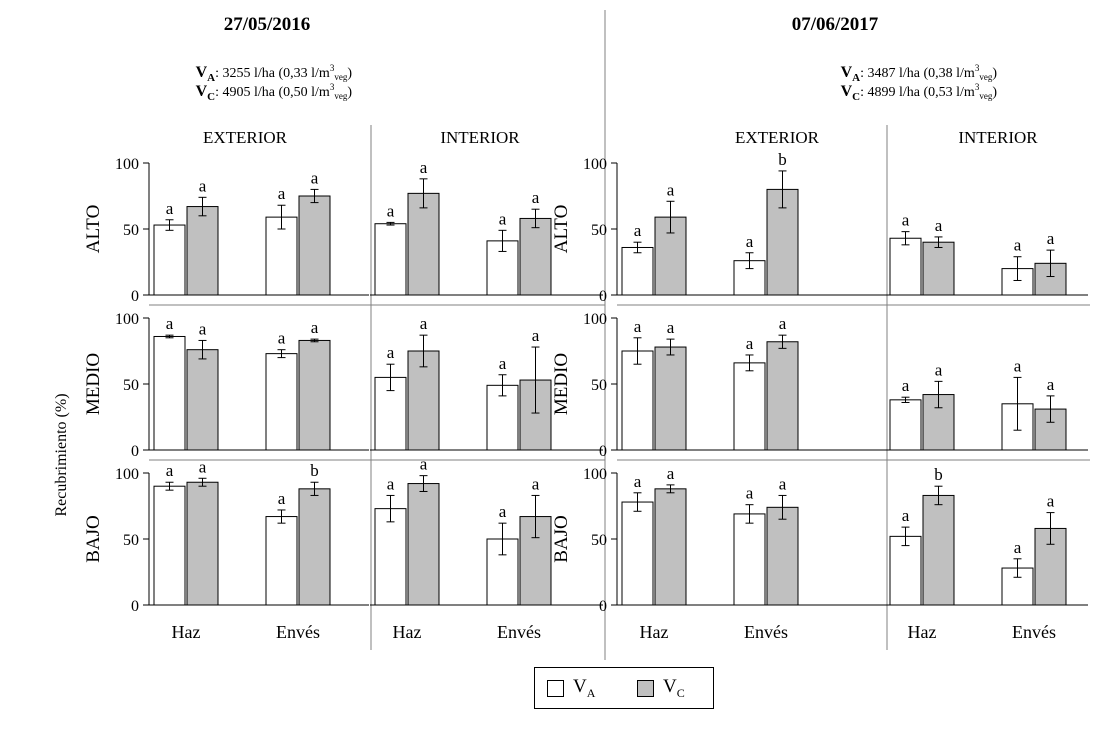 Image resolution: width=1097 pixels, height=729 pixels. I want to click on dose-text: : 3487 l/ha (0,38 l/m, so click(917, 73).